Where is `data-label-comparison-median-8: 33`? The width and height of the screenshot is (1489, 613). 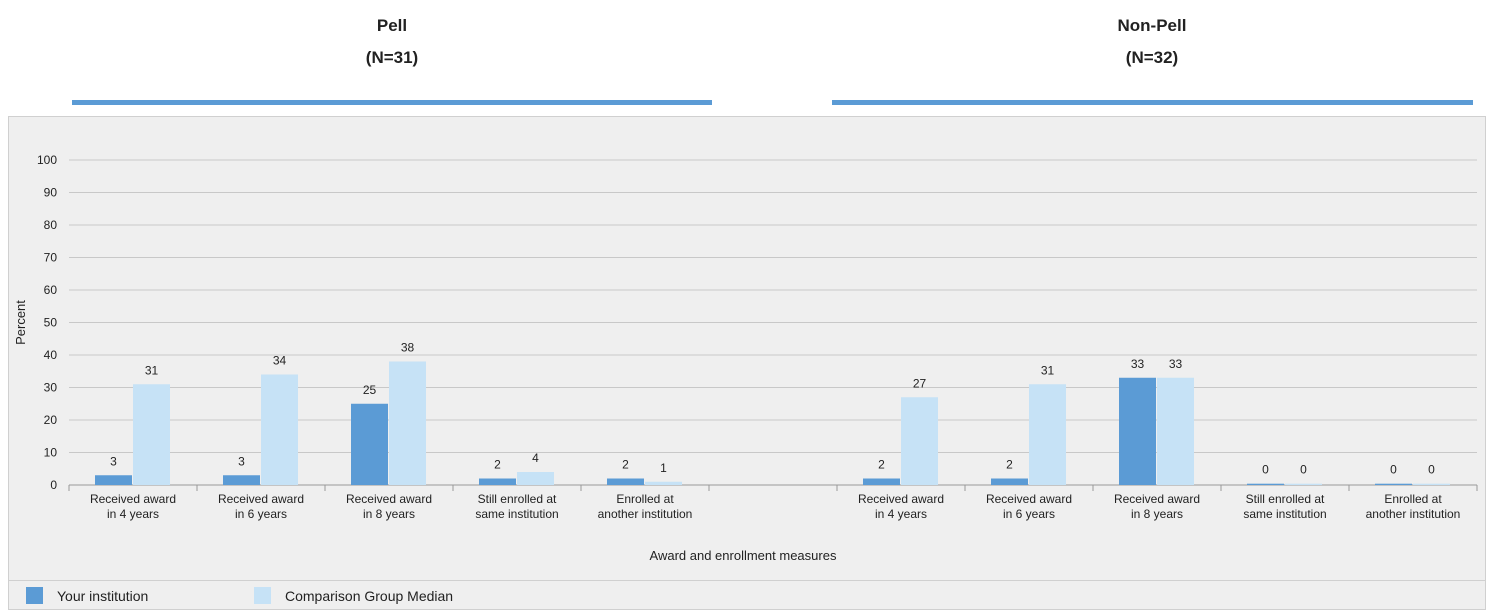
data-label-comparison-median-8: 33 is located at coordinates (1176, 364).